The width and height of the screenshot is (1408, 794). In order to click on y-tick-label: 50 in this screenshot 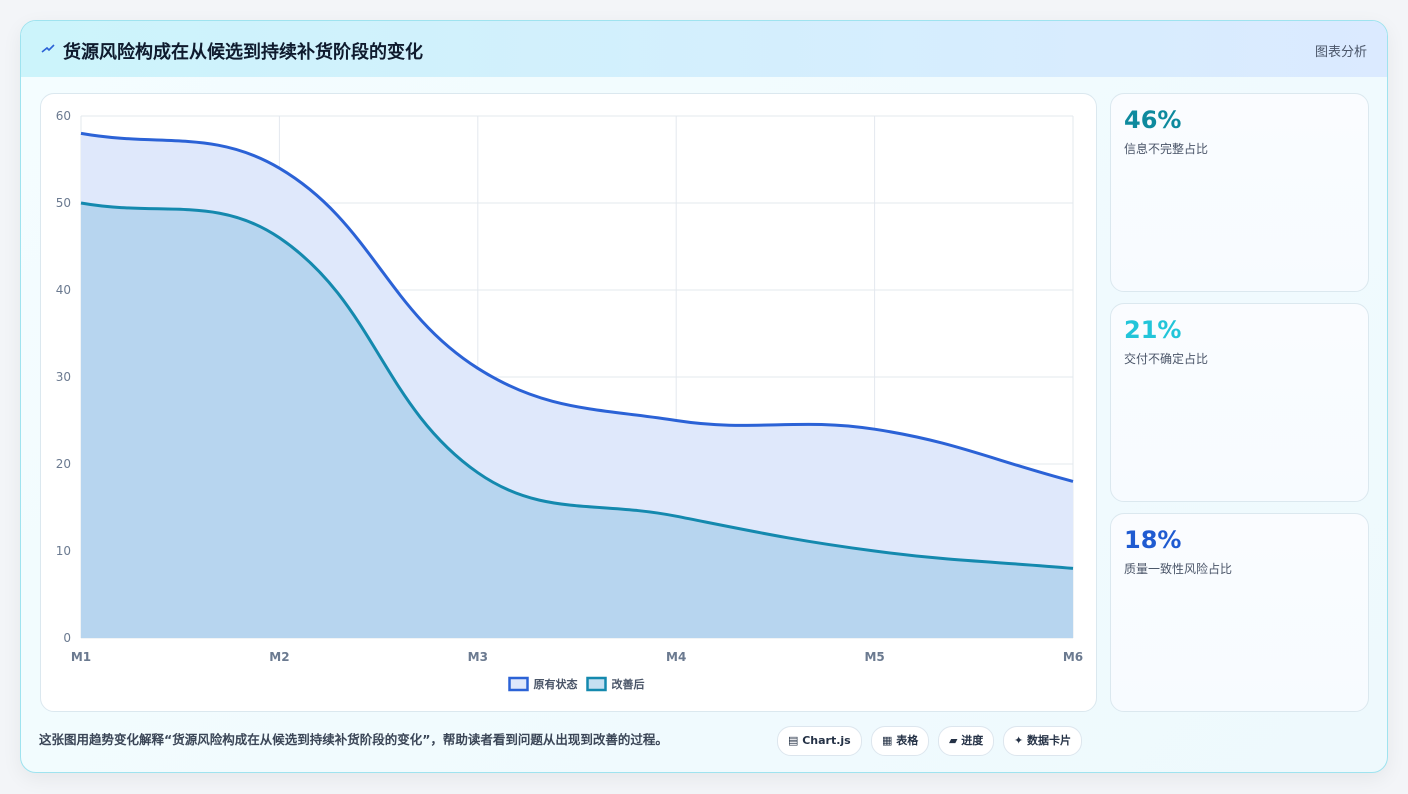, I will do `click(63, 203)`.